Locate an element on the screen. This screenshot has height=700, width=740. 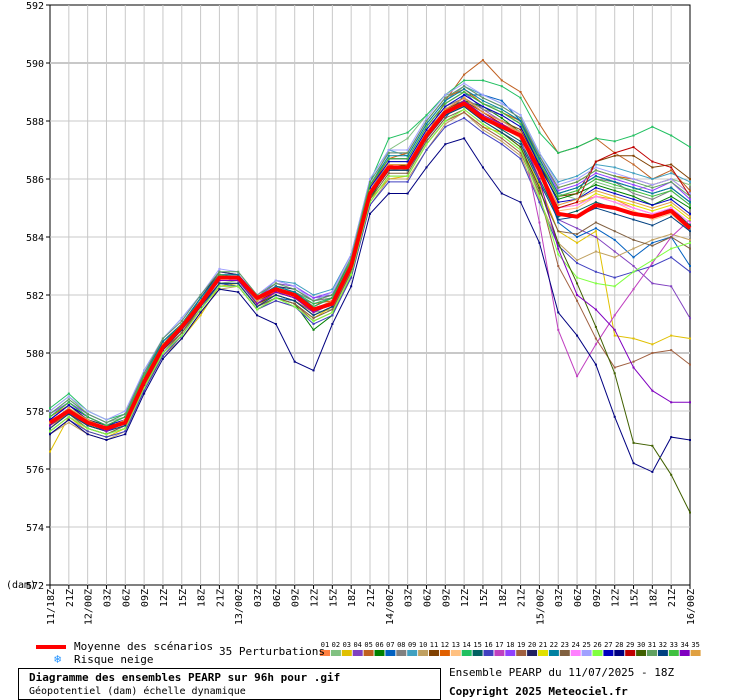
perturbation-id-label: 14 is located at coordinates (466, 645).